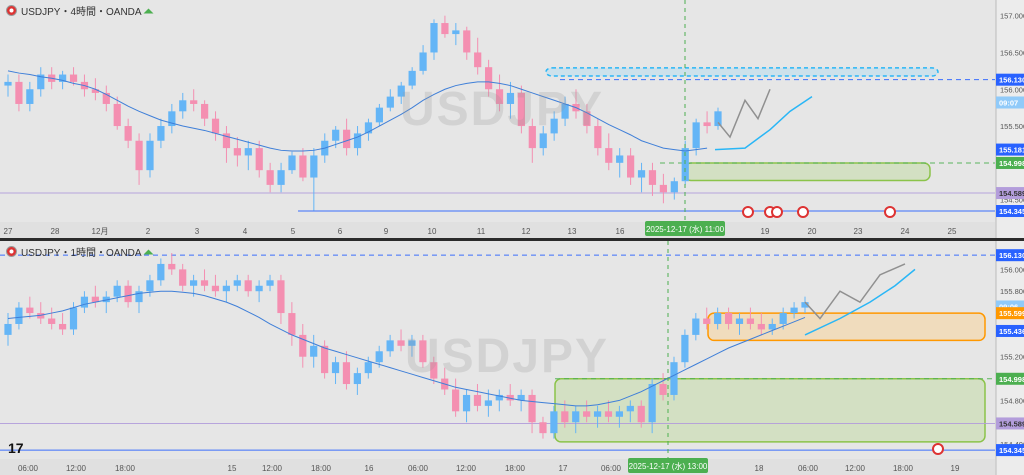  I want to click on price-tag-label: 155.599, so click(1011, 313).